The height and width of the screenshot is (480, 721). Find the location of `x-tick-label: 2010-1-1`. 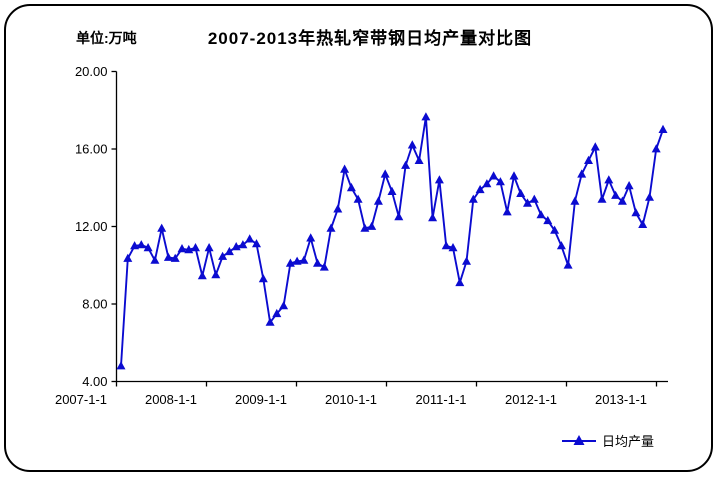

x-tick-label: 2010-1-1 is located at coordinates (351, 399).